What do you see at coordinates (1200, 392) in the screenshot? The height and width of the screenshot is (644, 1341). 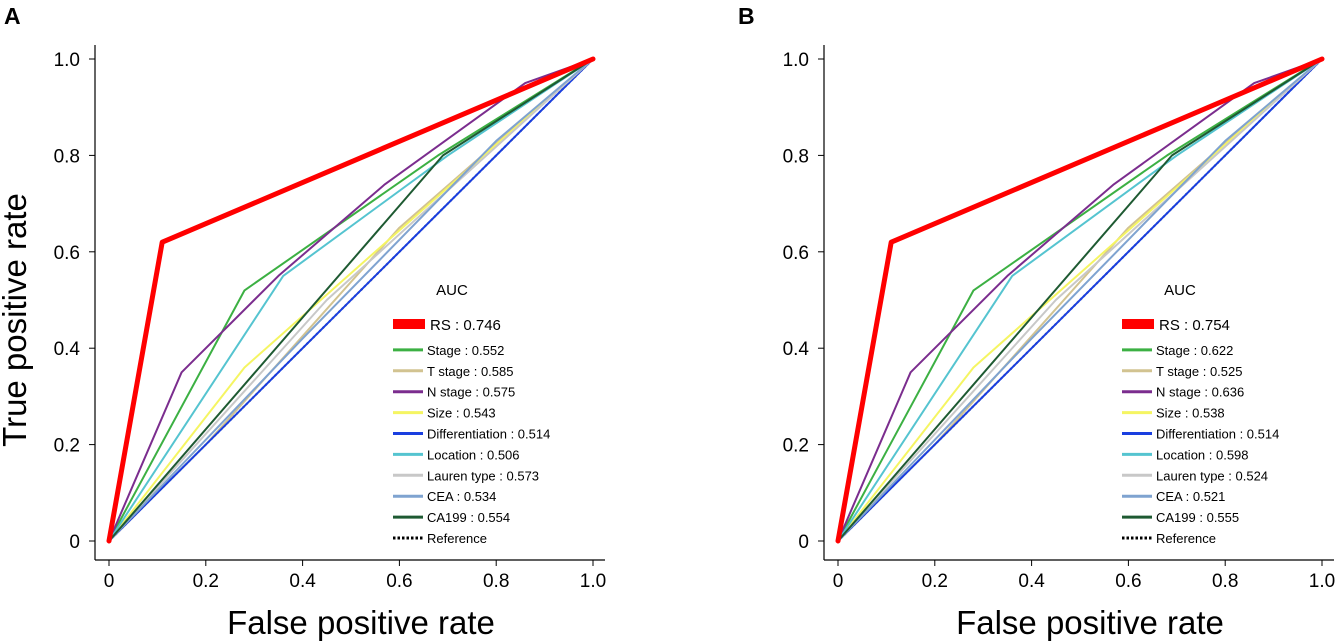 I see `legend-label-n-stage: N stage : 0.636` at bounding box center [1200, 392].